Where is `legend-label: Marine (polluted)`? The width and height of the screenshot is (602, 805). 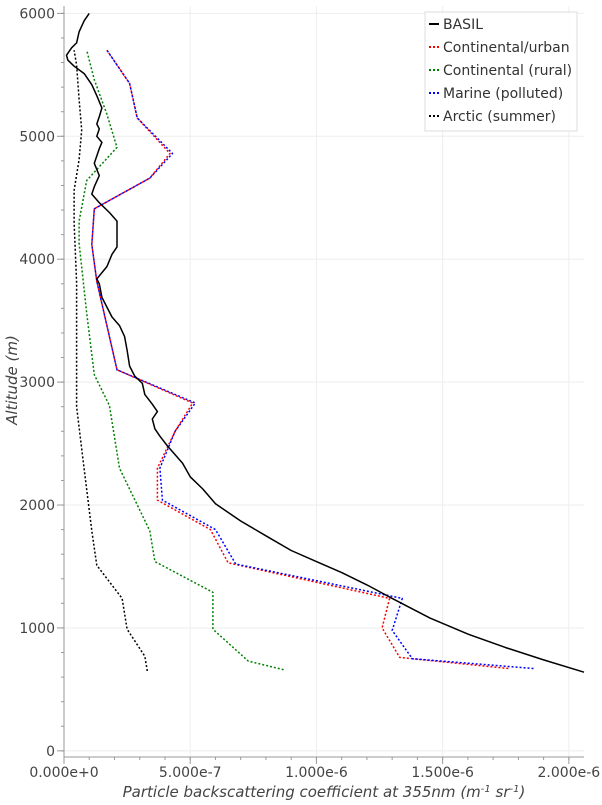
legend-label: Marine (polluted) is located at coordinates (503, 94).